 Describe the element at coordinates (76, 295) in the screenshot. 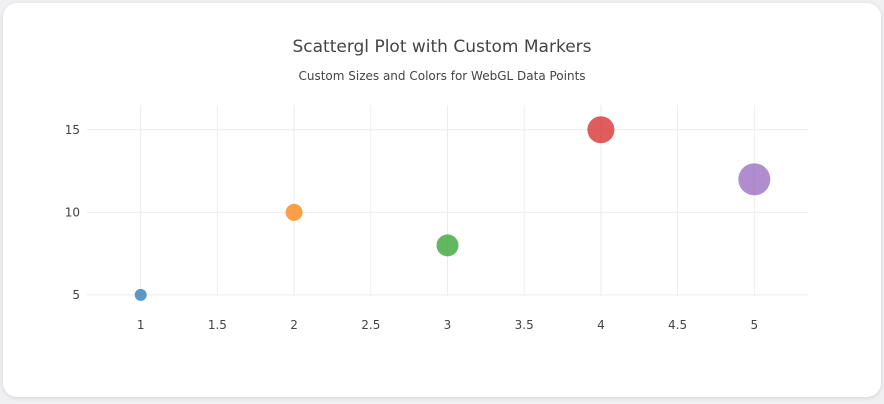

I see `y-tick-label: 5` at that location.